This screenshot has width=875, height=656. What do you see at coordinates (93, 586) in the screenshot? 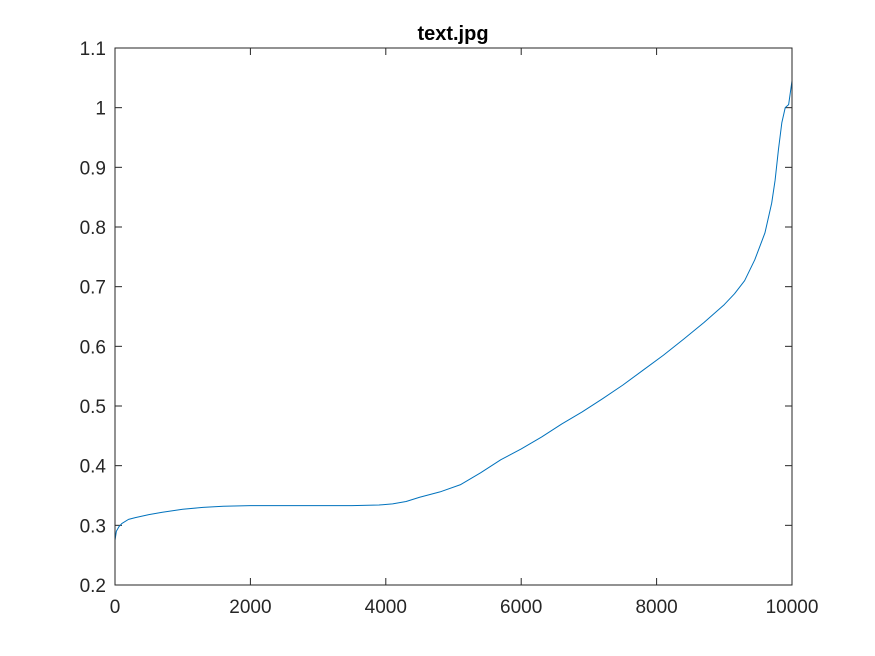
I see `y-tick-label: 0.2` at bounding box center [93, 586].